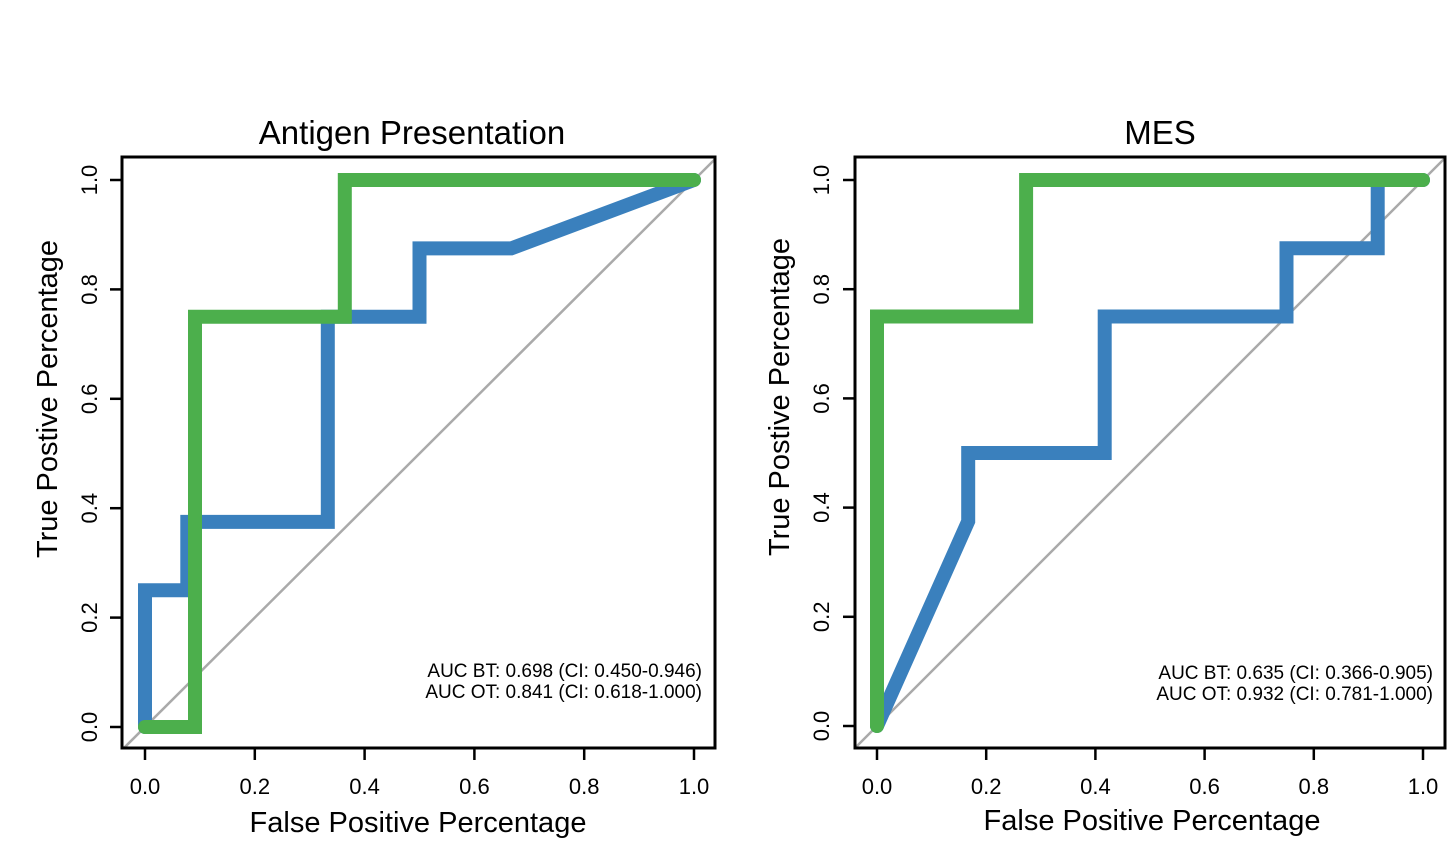  I want to click on auc-bt-annotation: AUC BT: 0.635 (CI: 0.366-0.905), so click(1295, 673).